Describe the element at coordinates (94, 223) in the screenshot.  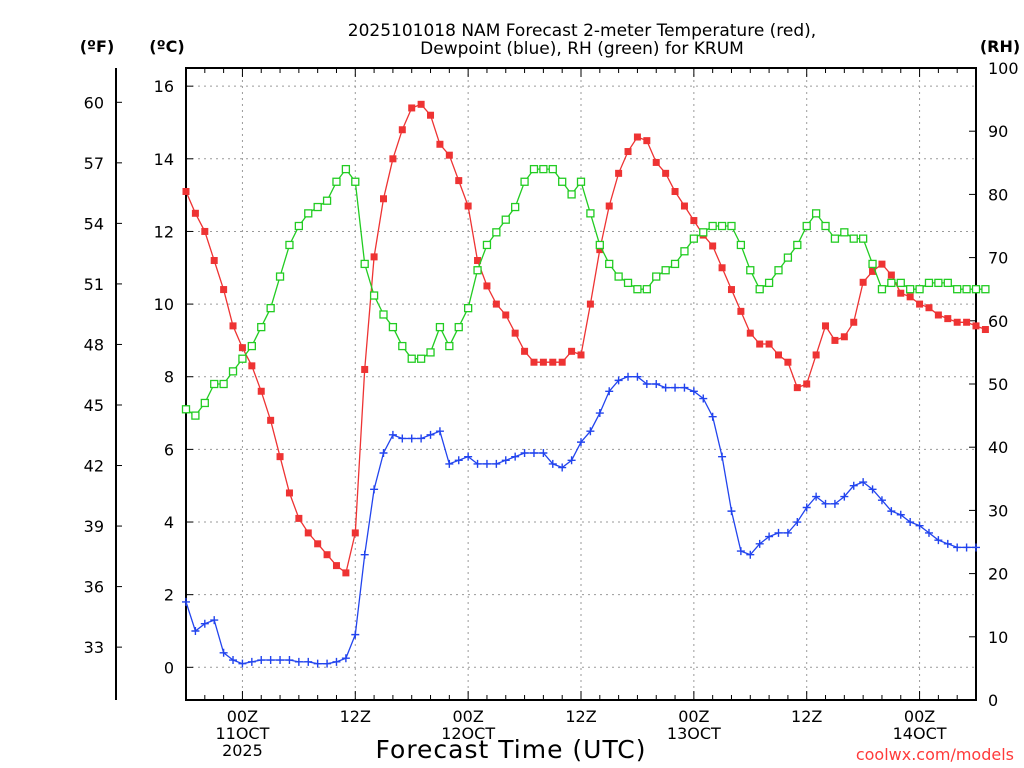
I see `fahrenheit-tick-label: 54` at that location.